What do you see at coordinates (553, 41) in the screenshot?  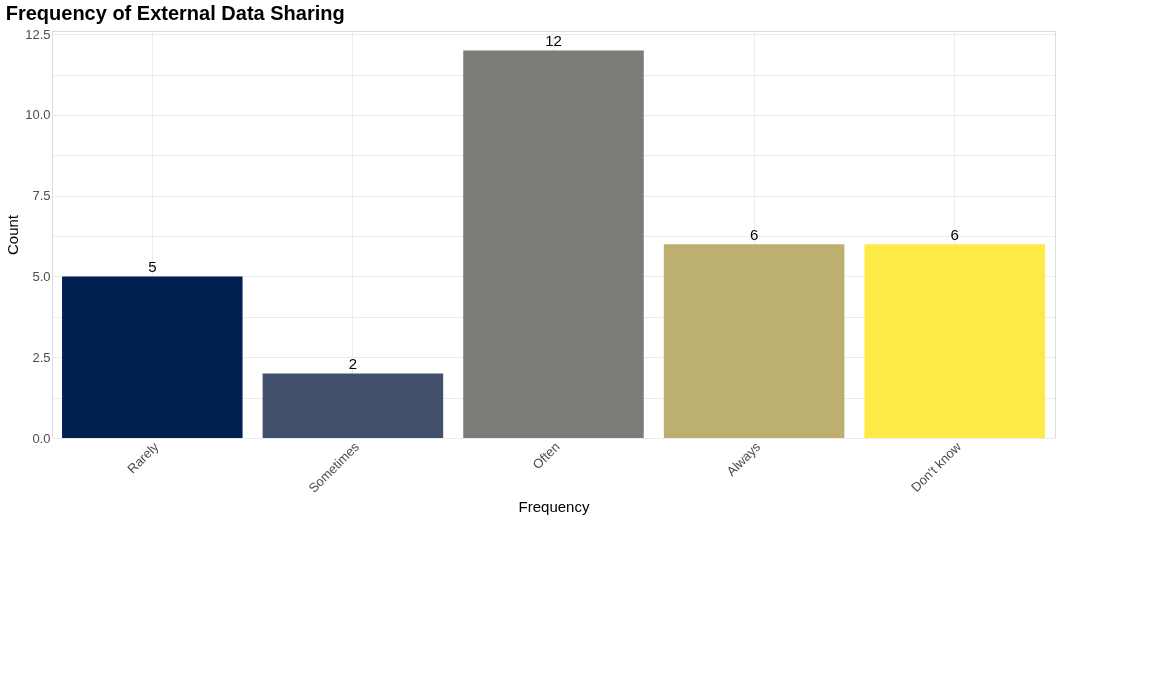 I see `data-label: 12` at bounding box center [553, 41].